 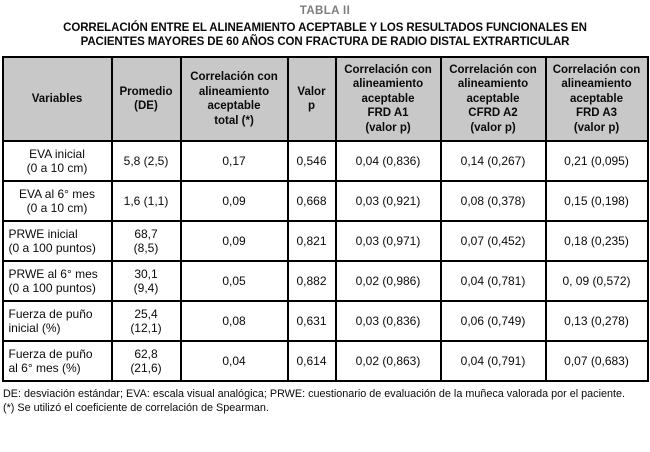 What do you see at coordinates (596, 161) in the screenshot?
I see `cell-corr-frd-a3: 0,21 (0,095)` at bounding box center [596, 161].